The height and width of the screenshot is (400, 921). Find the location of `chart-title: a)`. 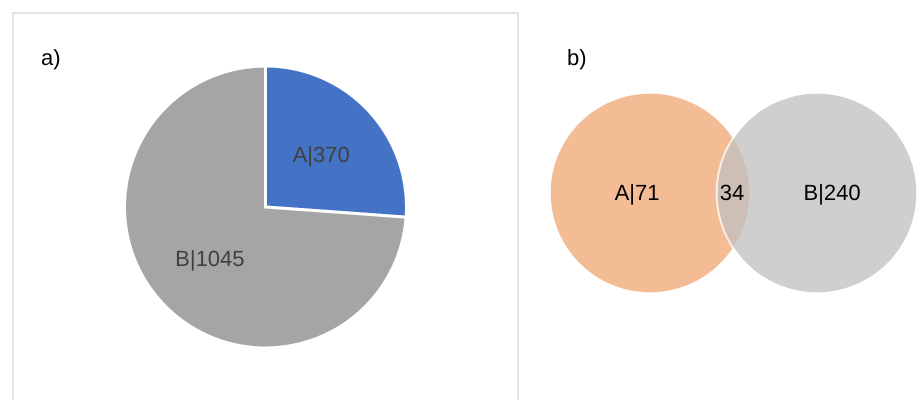

chart-title: a) is located at coordinates (51, 57).